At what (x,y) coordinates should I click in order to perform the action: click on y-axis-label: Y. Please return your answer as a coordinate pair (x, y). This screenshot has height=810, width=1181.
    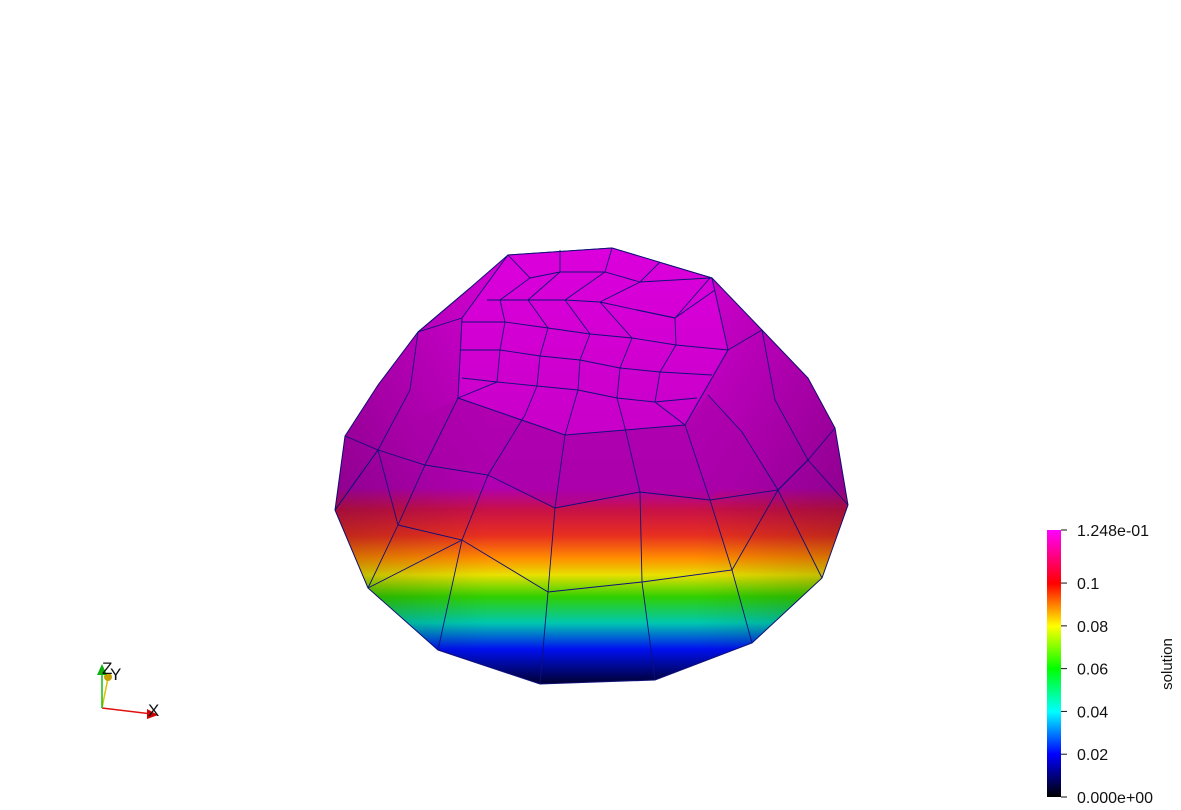
    Looking at the image, I should click on (115, 674).